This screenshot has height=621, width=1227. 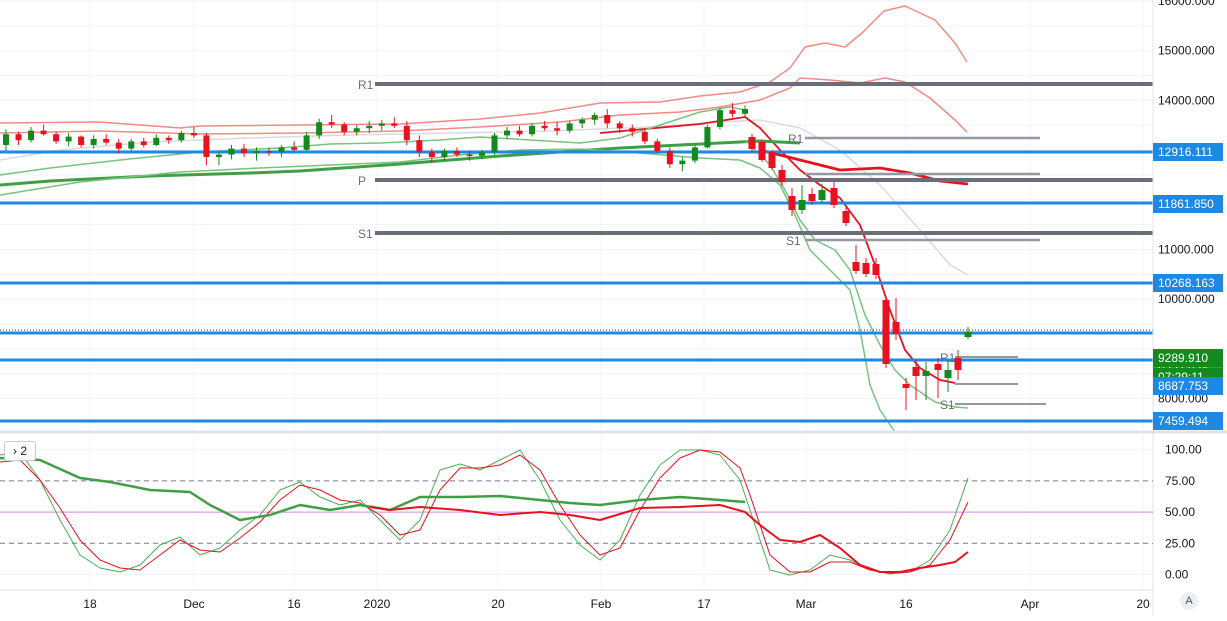 What do you see at coordinates (1180, 543) in the screenshot?
I see `osc-tick-label: 25.00` at bounding box center [1180, 543].